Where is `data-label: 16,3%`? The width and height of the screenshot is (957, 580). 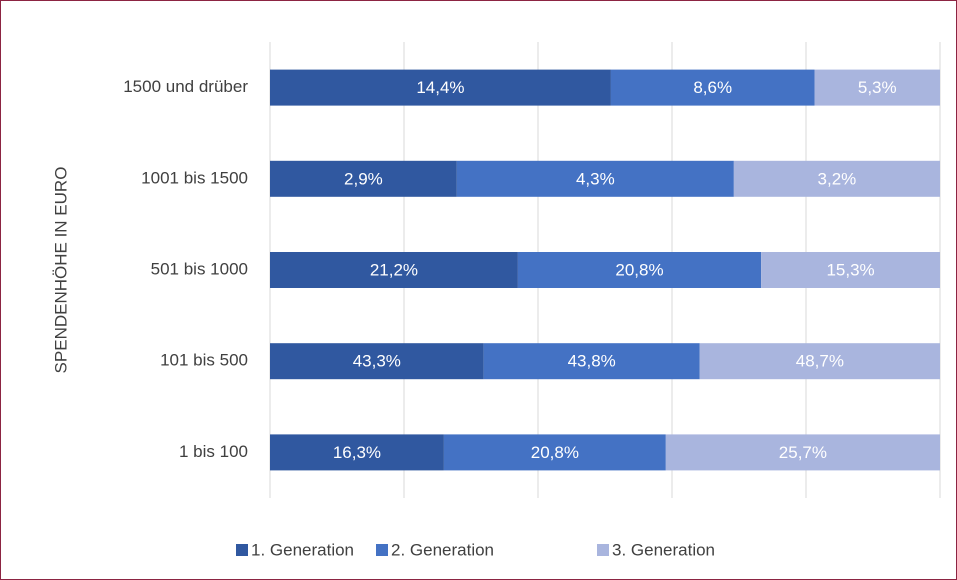
data-label: 16,3% is located at coordinates (357, 452).